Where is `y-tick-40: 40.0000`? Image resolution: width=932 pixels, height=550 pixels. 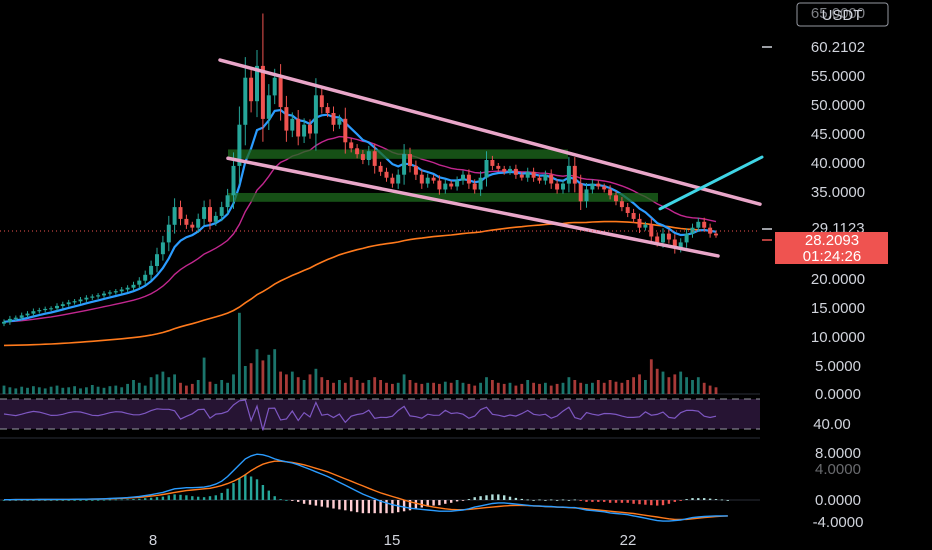 y-tick-40: 40.0000 is located at coordinates (838, 163).